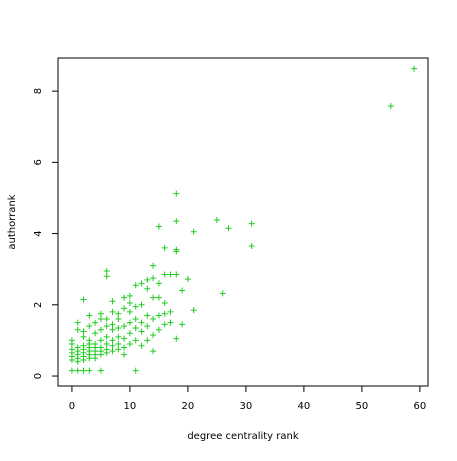 The width and height of the screenshot is (457, 461). I want to click on x-tick-label: 30, so click(246, 406).